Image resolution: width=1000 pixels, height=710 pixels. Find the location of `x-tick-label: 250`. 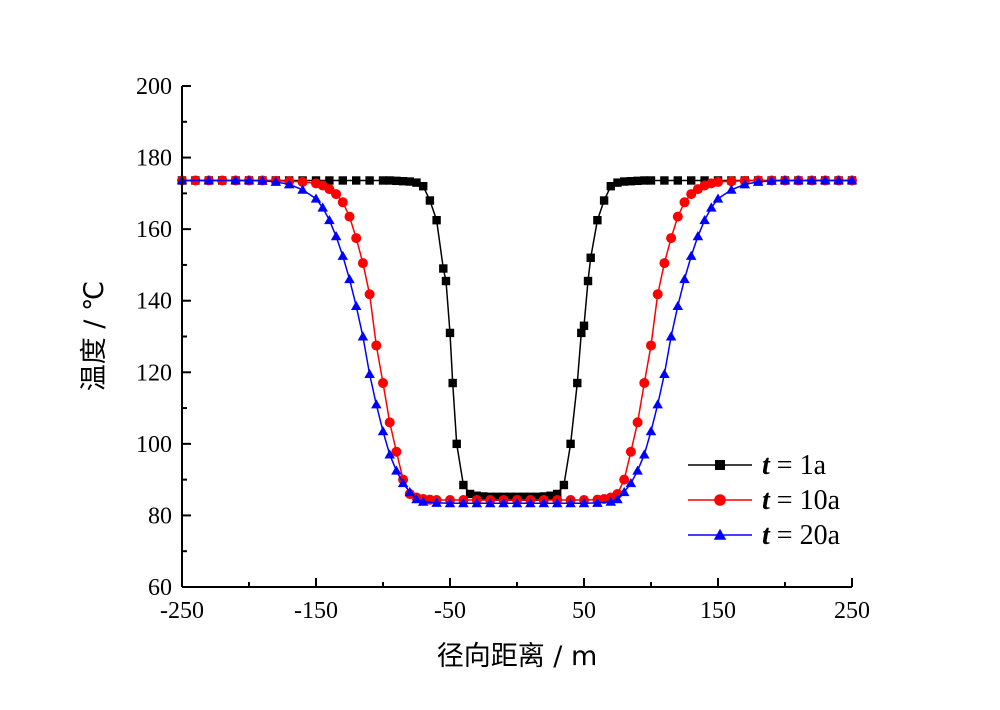

x-tick-label: 250 is located at coordinates (852, 611).